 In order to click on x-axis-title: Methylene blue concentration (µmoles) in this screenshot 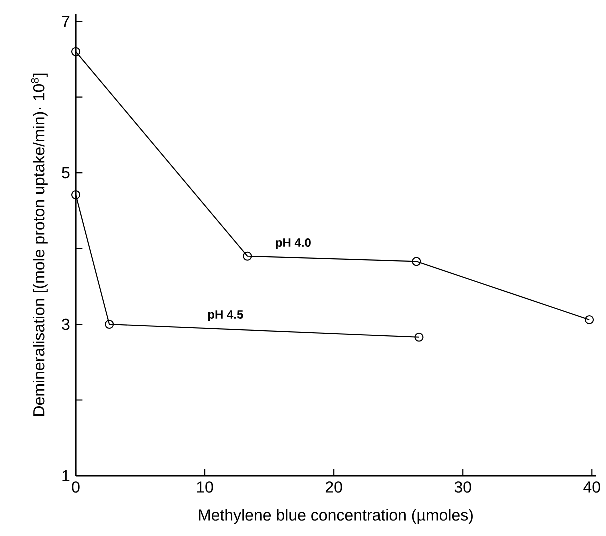, I will do `click(336, 516)`.